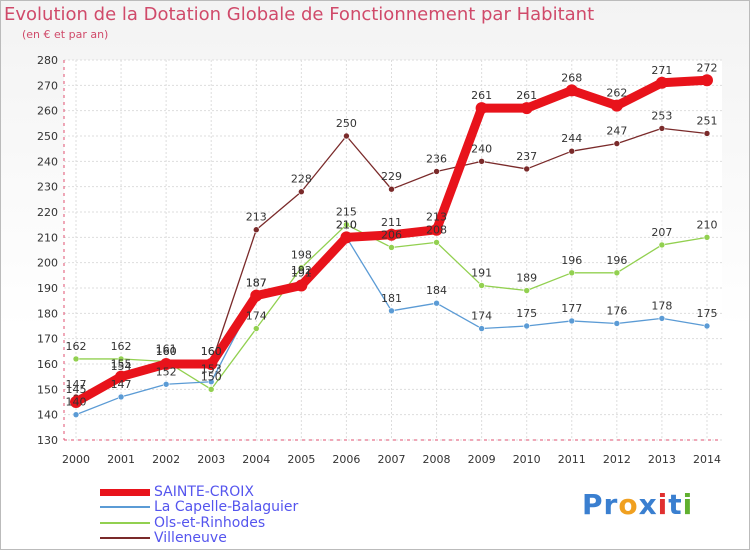  I want to click on data-label-3: 213, so click(256, 217).